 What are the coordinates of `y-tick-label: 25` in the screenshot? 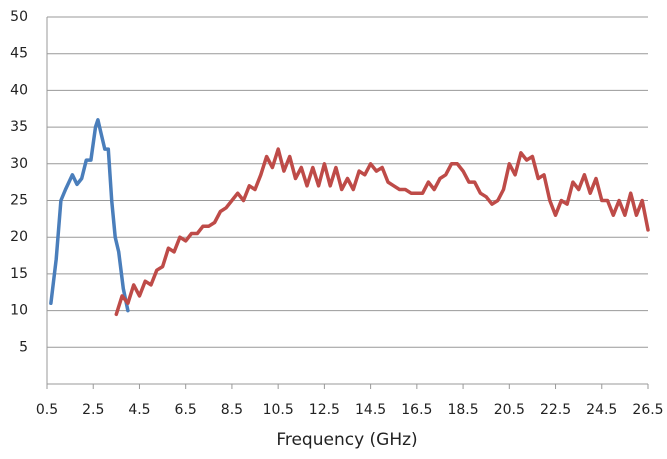 It's located at (19, 201).